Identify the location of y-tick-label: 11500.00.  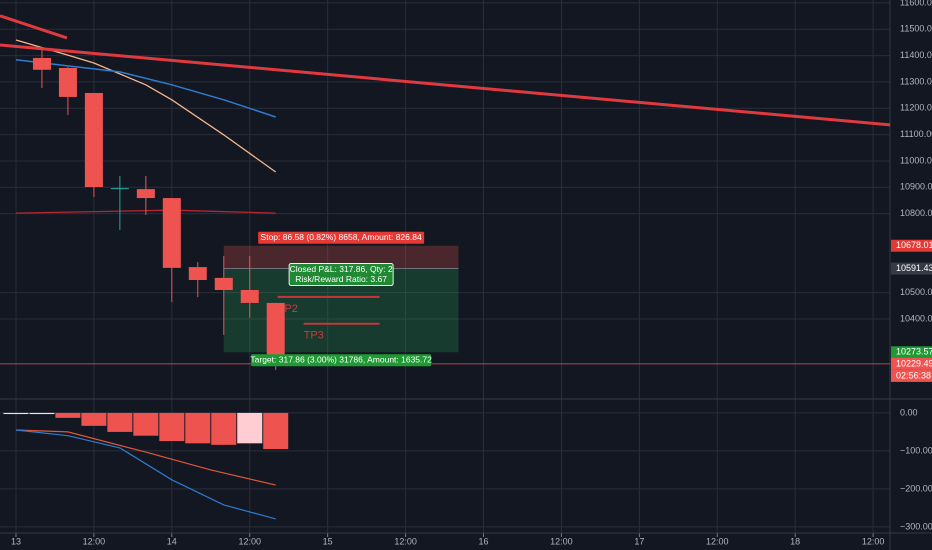
(916, 29).